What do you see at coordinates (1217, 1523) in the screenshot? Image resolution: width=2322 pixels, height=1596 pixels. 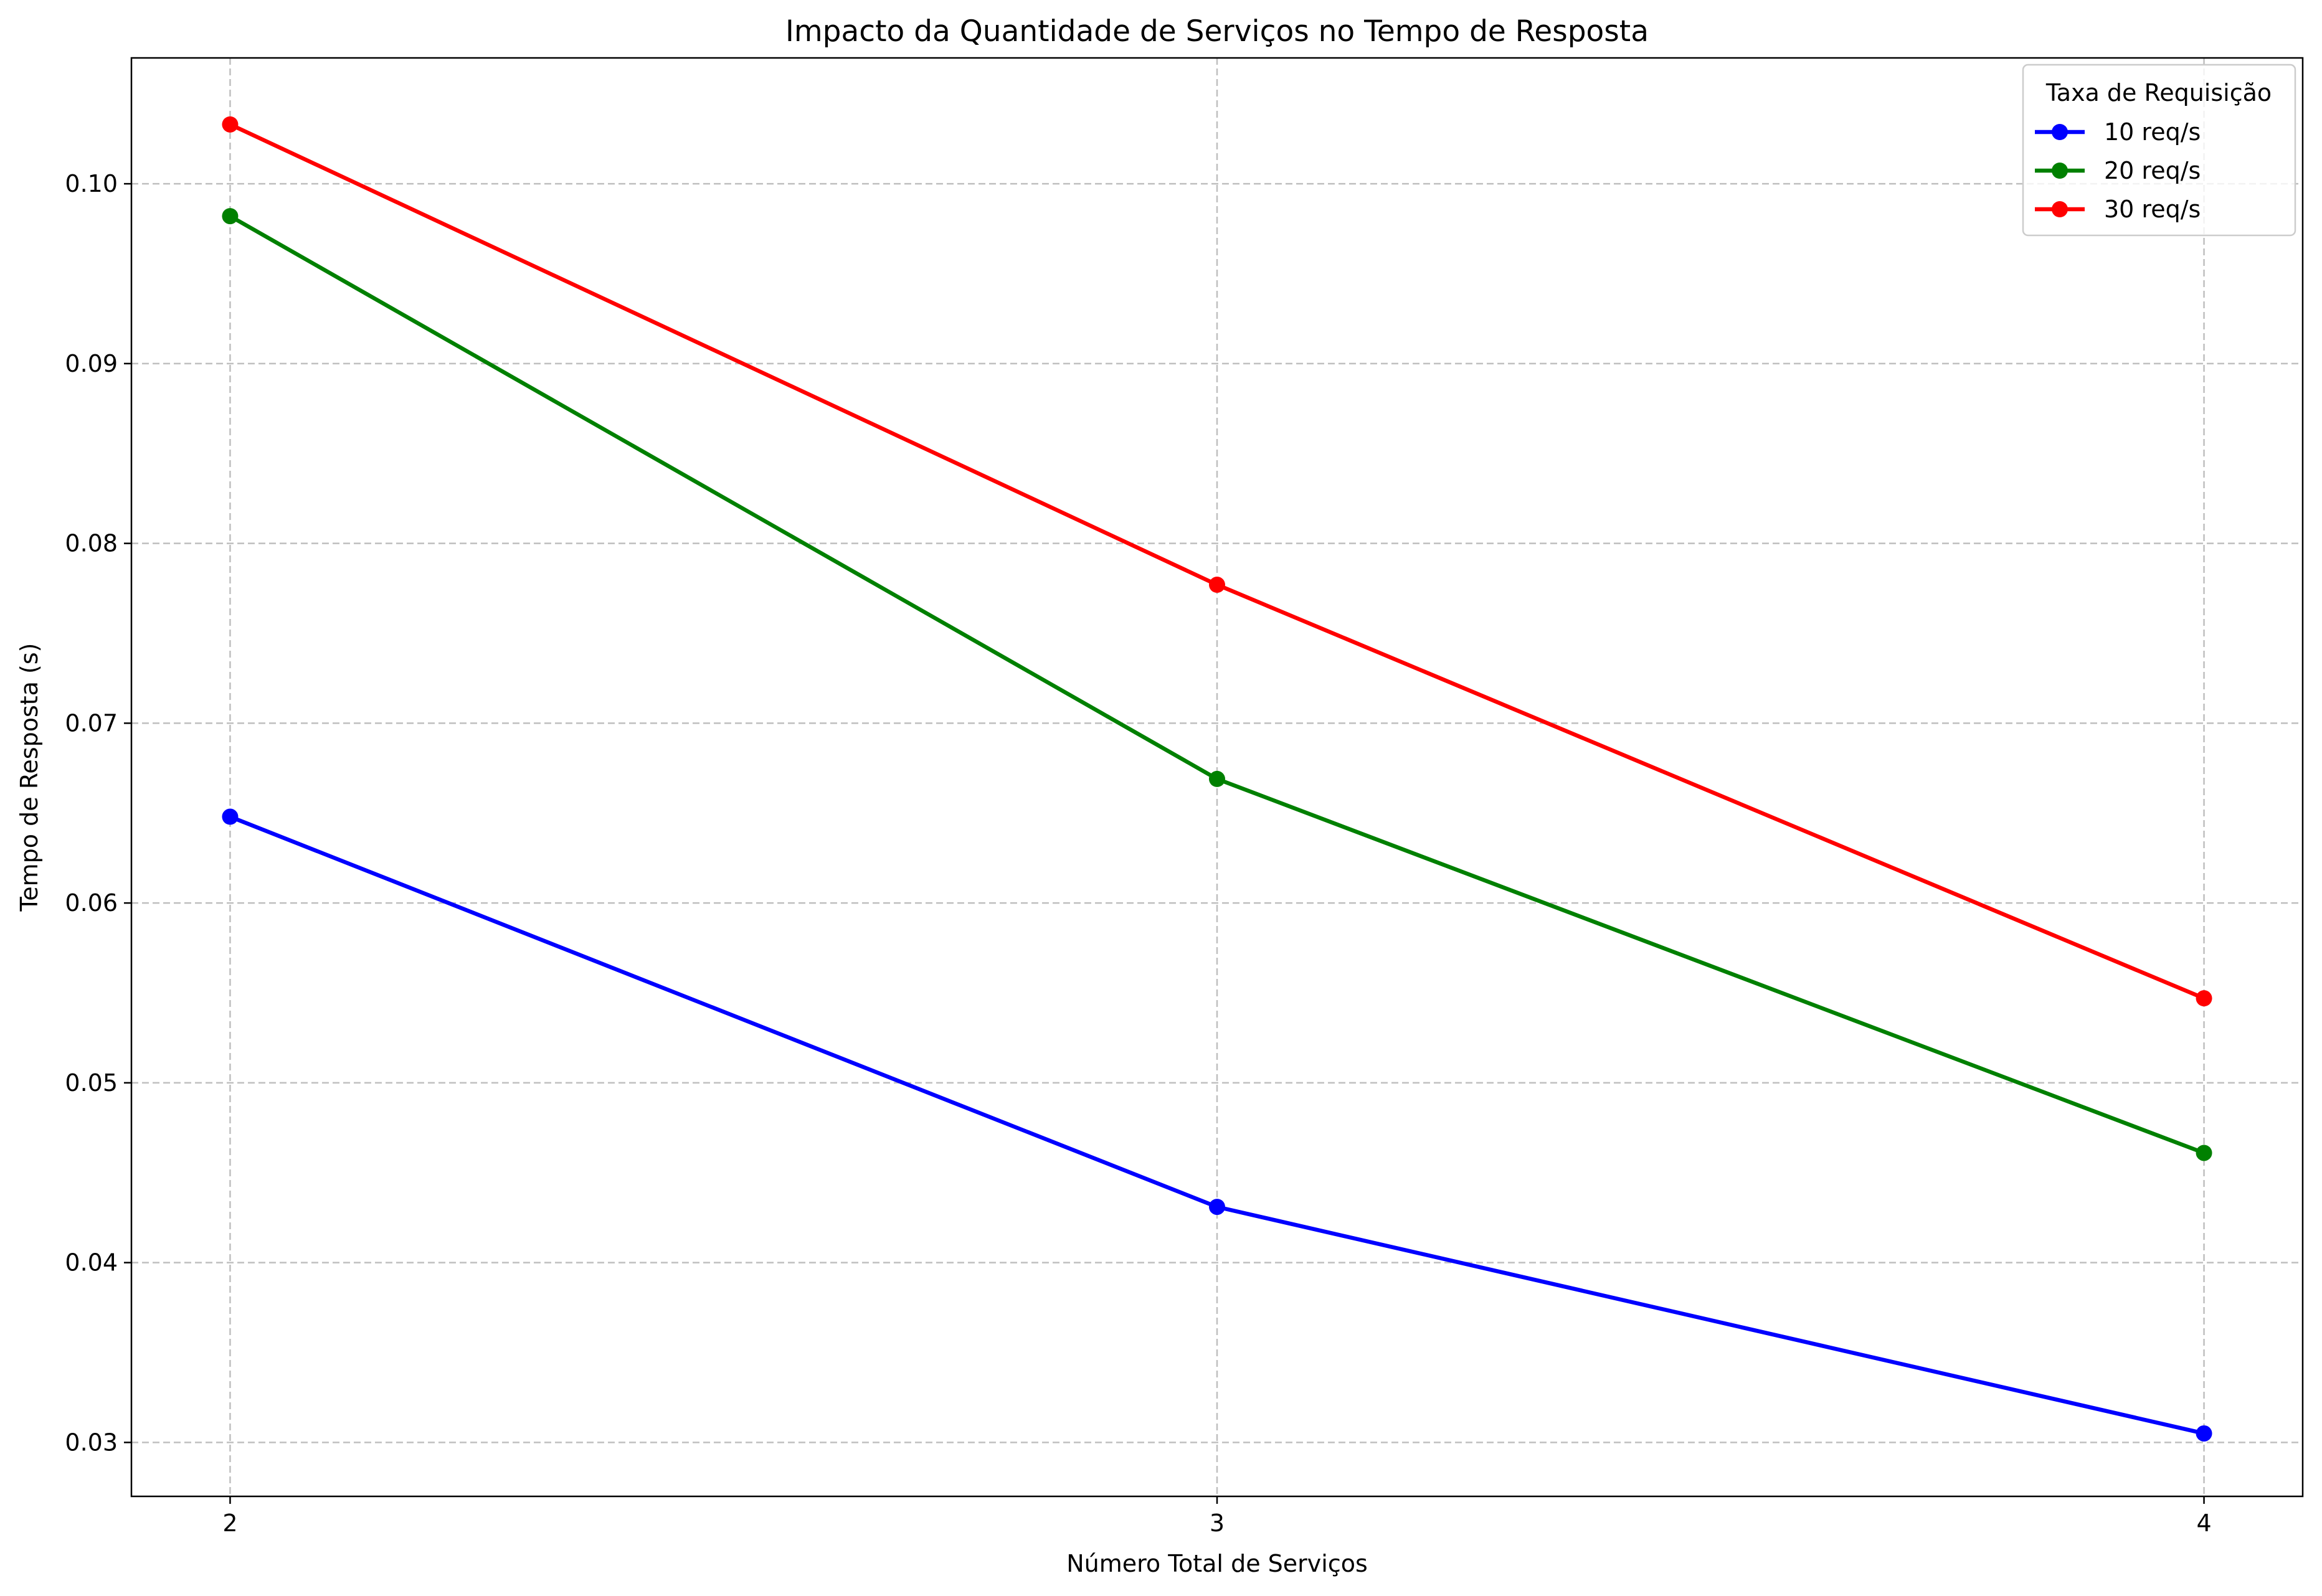 I see `x-tick-label: 3` at bounding box center [1217, 1523].